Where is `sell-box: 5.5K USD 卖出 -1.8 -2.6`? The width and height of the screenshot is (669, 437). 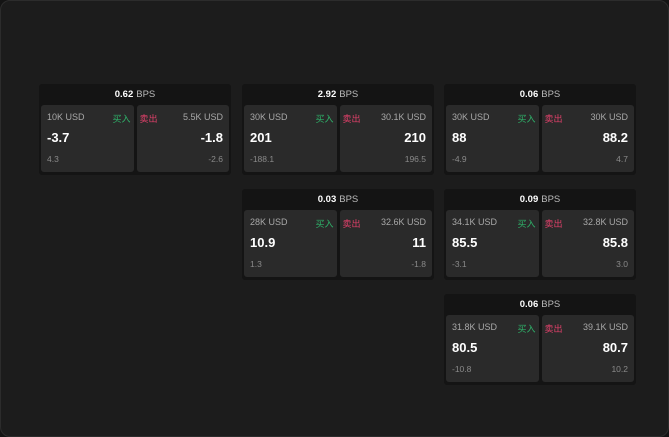
sell-box: 5.5K USD 卖出 -1.8 -2.6 is located at coordinates (182, 138).